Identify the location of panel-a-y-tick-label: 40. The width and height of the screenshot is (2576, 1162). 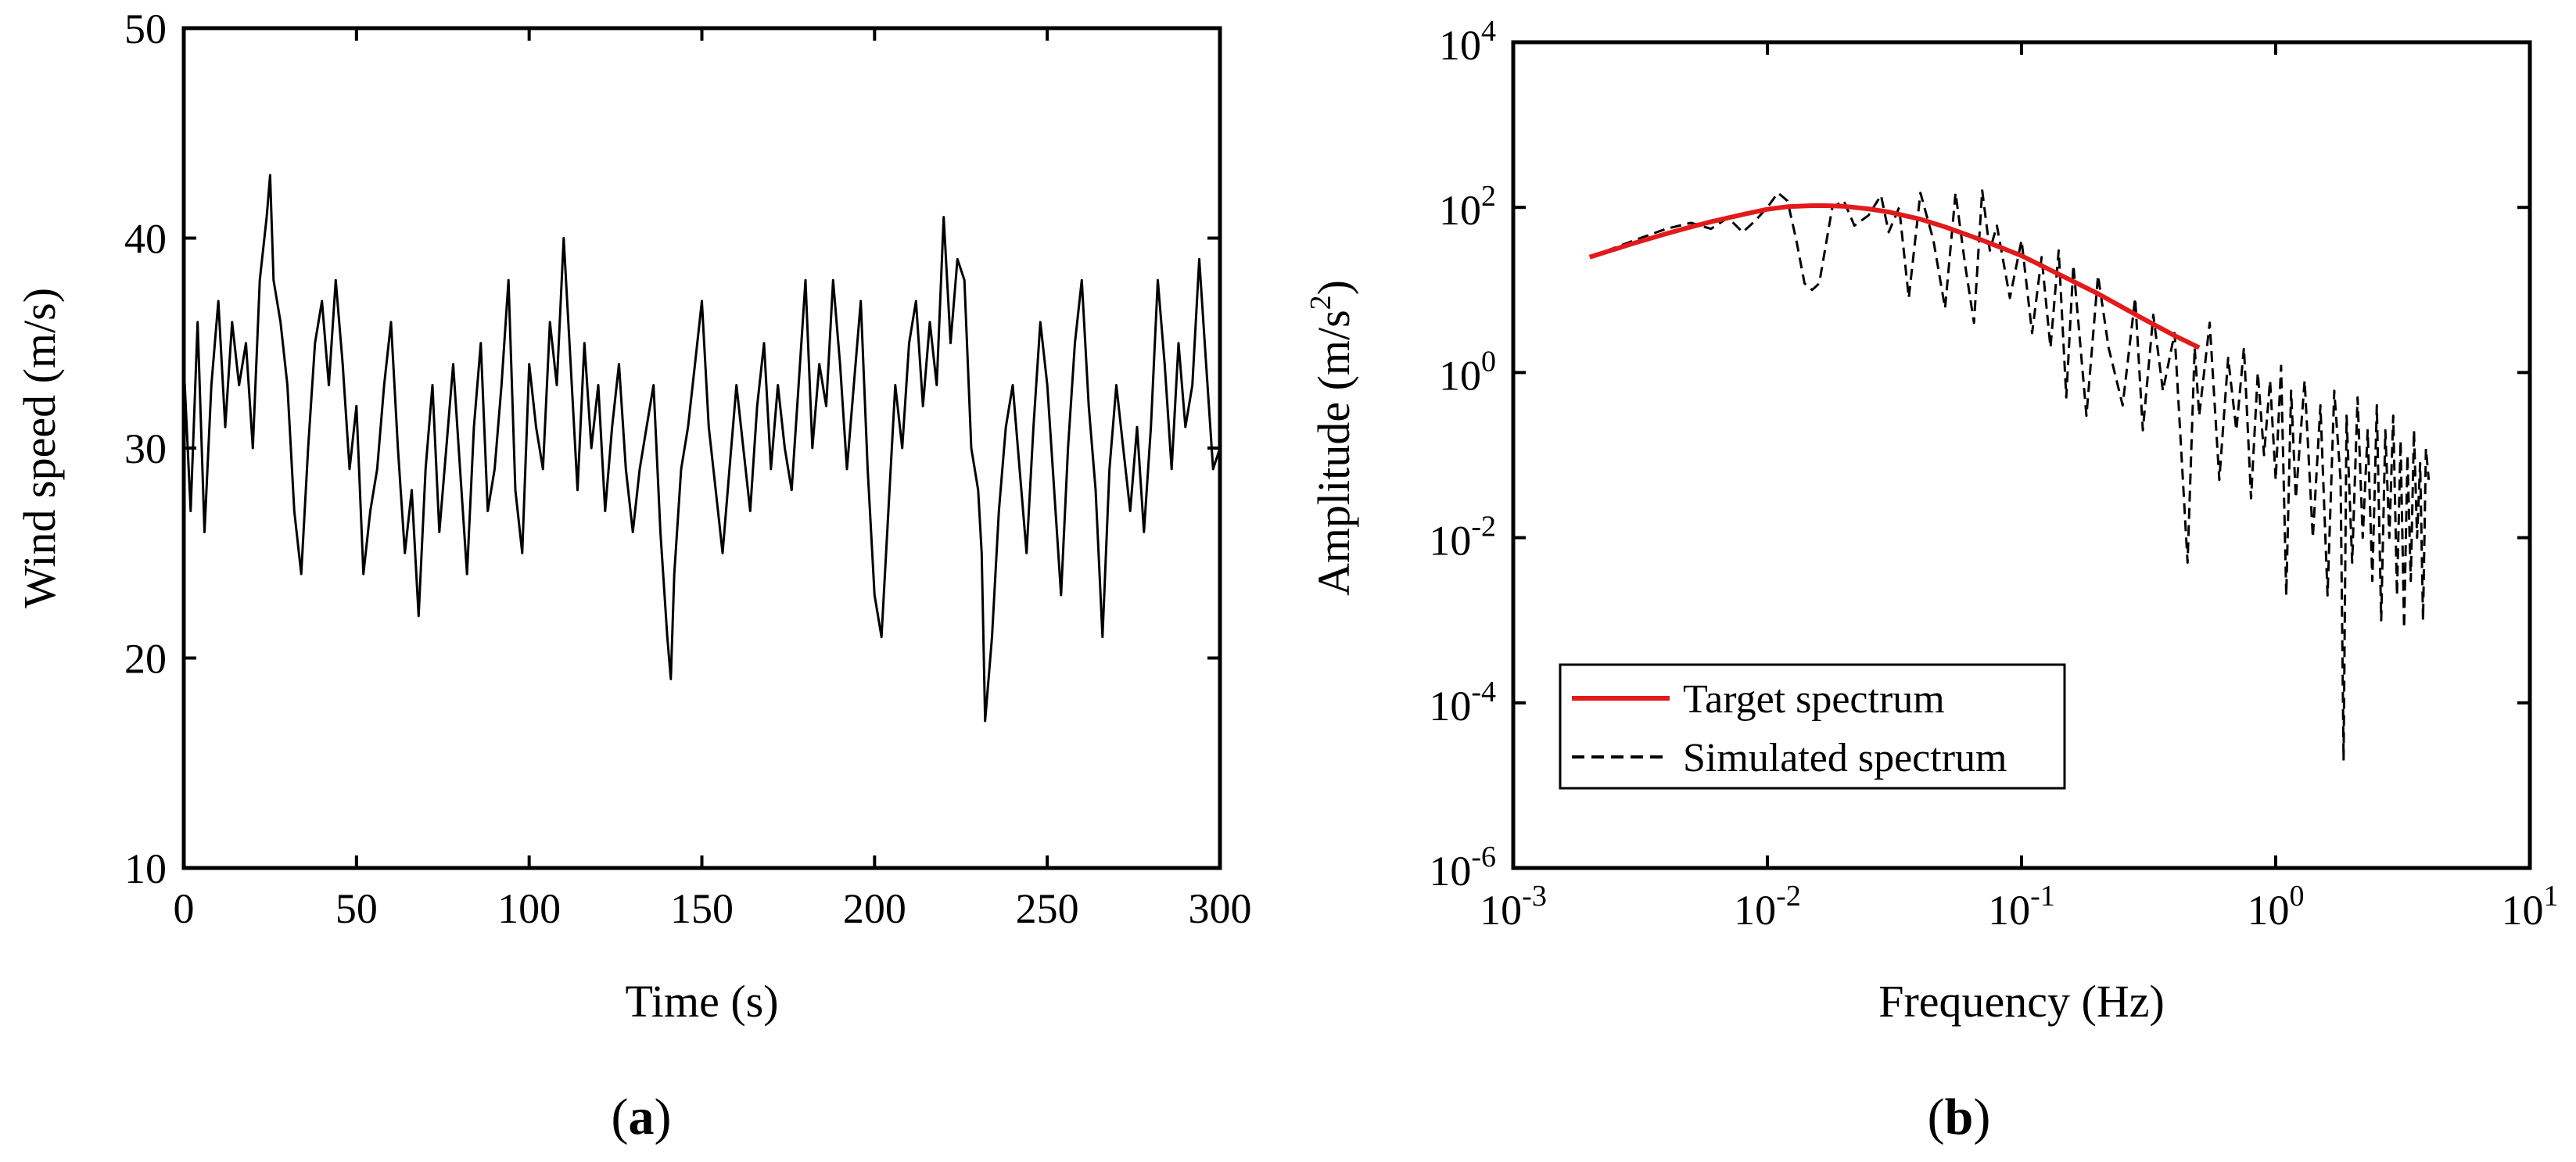
(145, 239).